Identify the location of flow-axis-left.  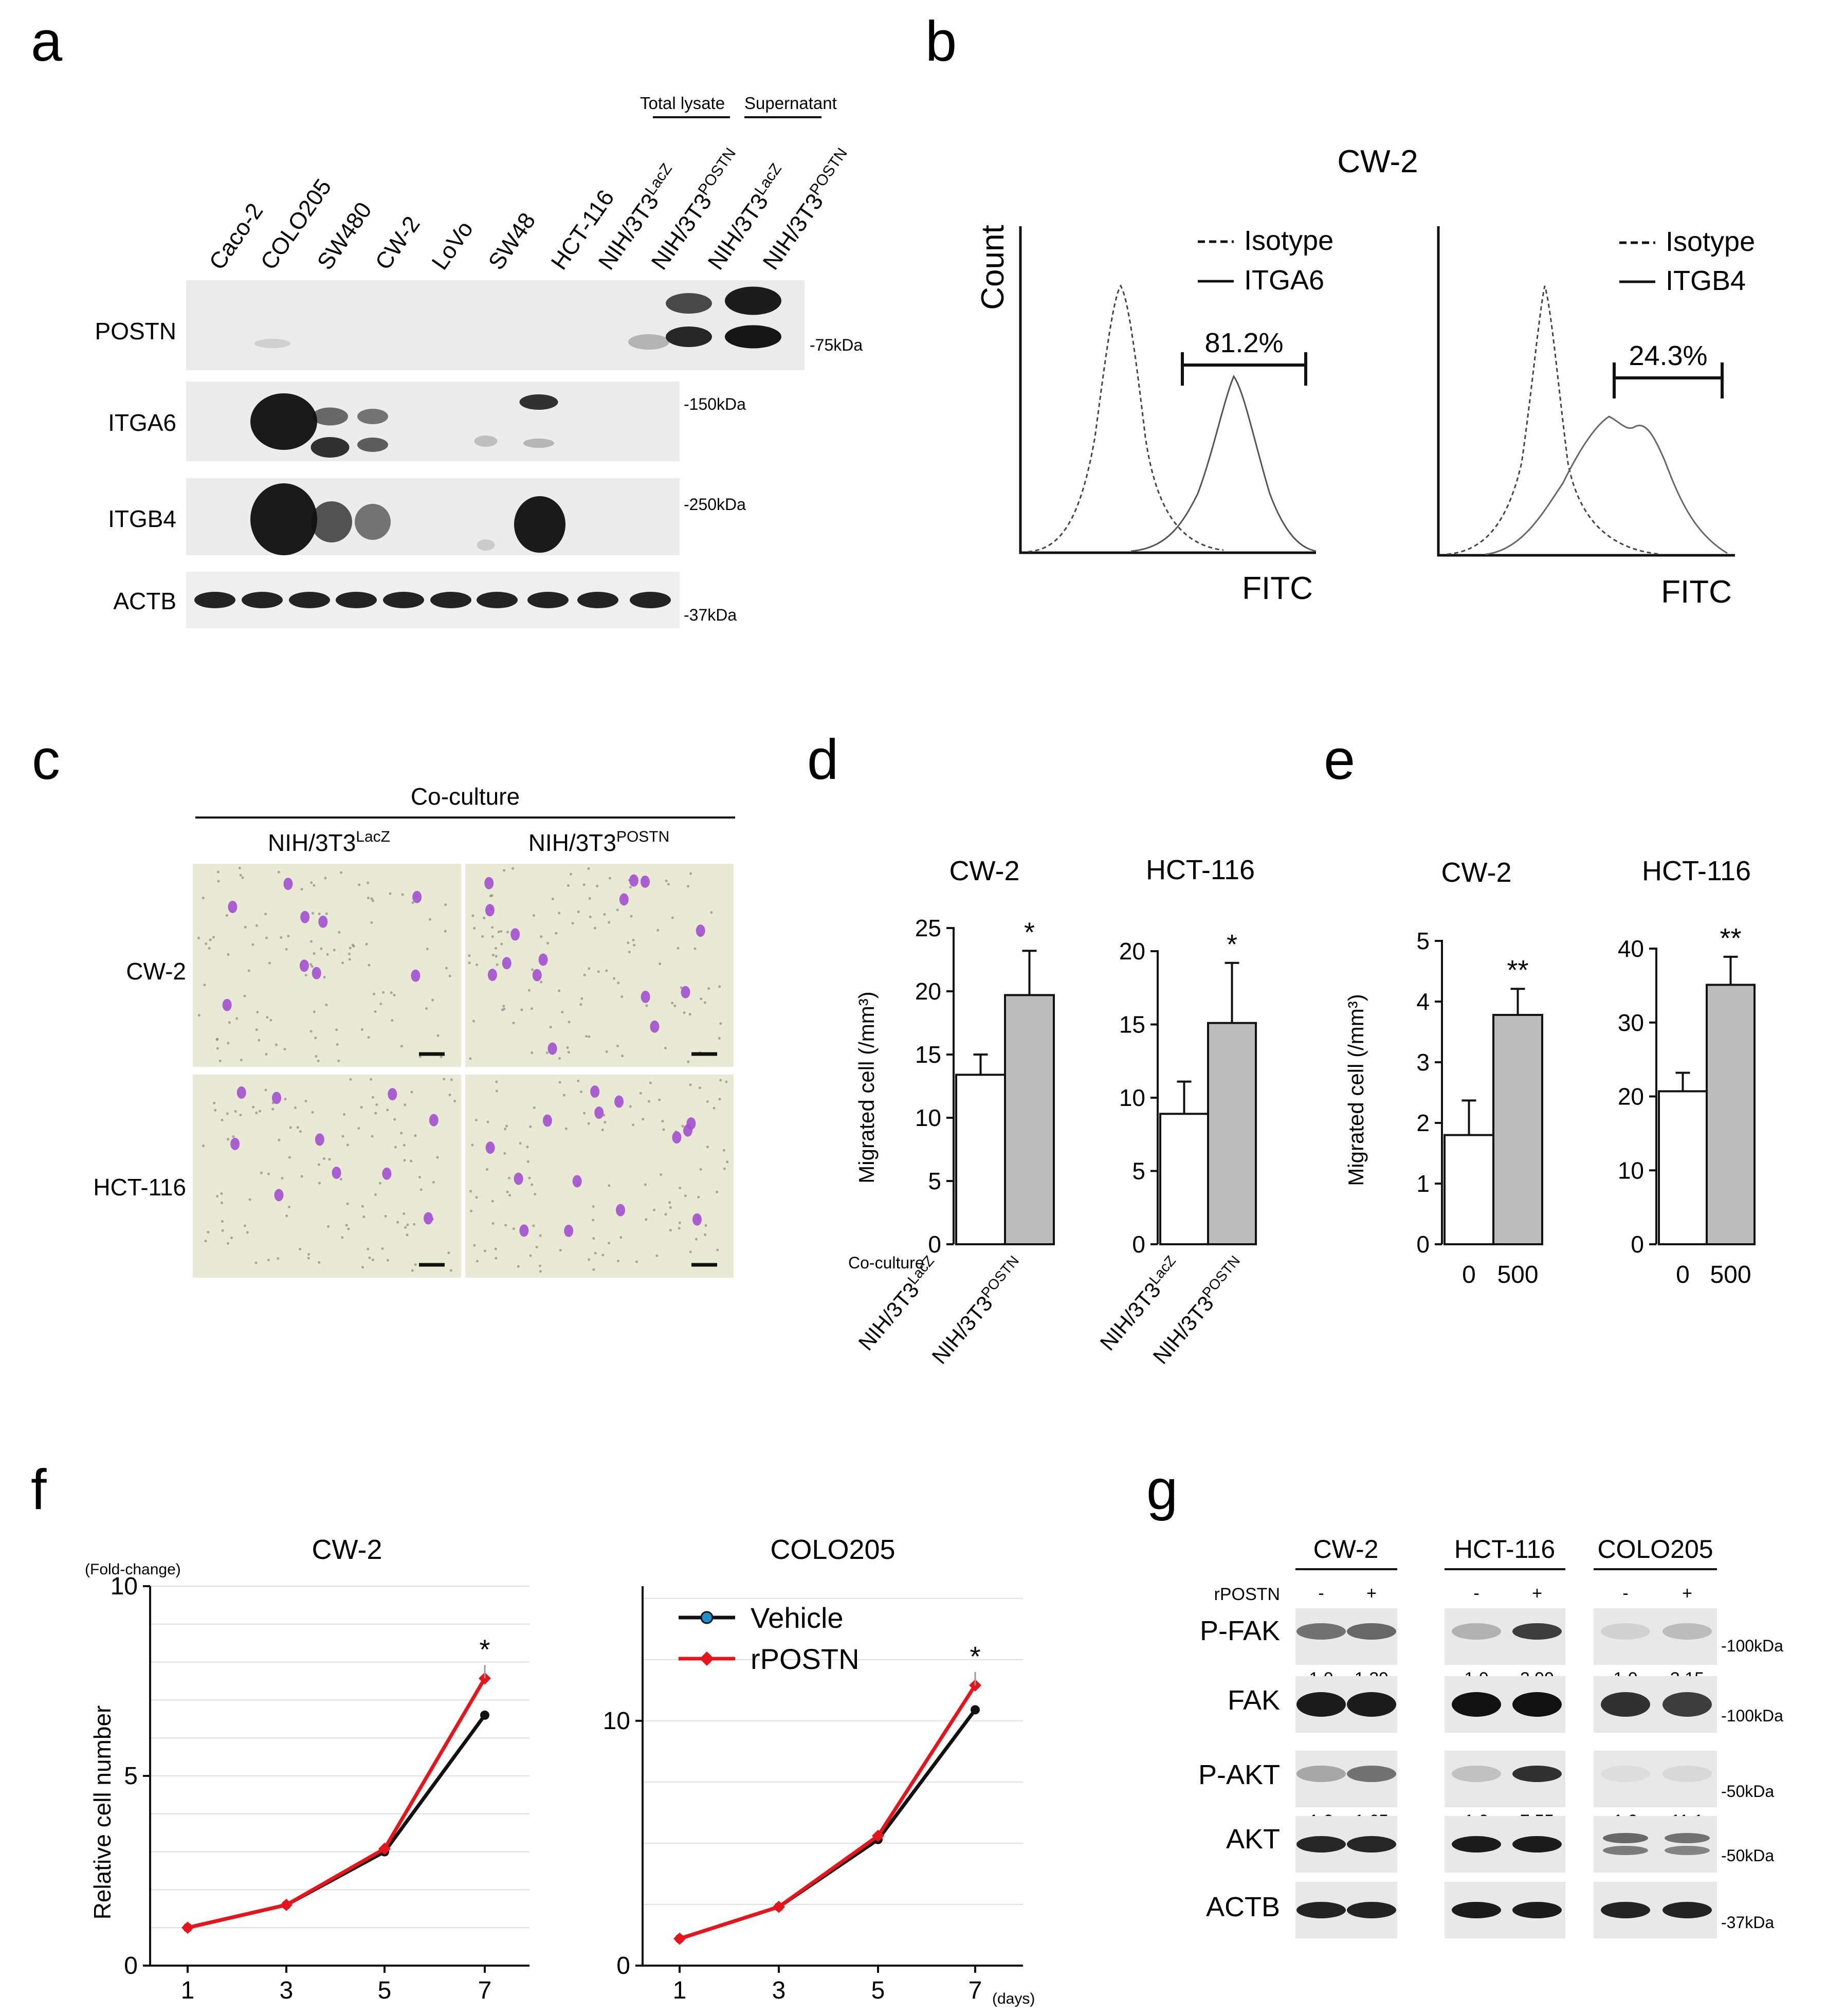
(1167, 390).